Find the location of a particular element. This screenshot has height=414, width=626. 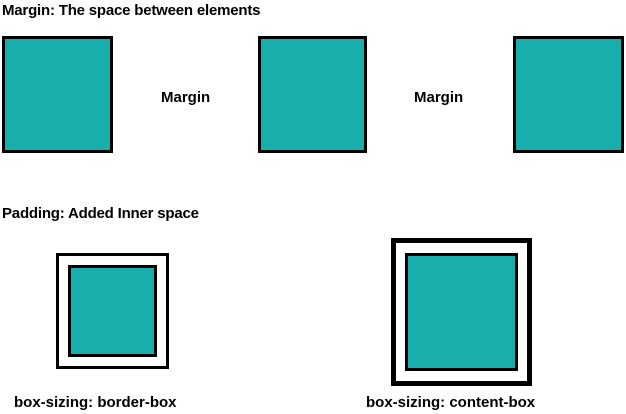

margin-heading: Margin: The space between elements is located at coordinates (131, 10).